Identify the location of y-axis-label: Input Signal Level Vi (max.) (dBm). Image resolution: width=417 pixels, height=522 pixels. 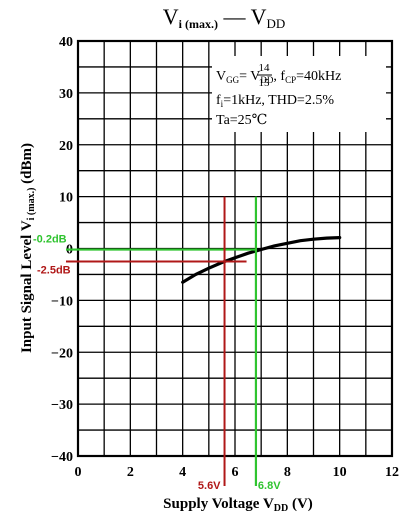
(28, 248).